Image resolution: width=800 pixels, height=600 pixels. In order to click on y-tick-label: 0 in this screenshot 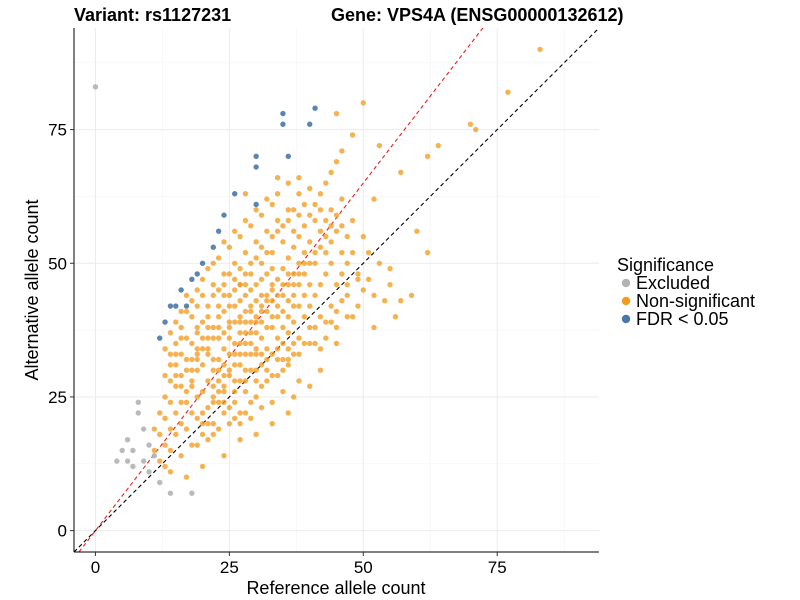, I will do `click(62, 531)`.